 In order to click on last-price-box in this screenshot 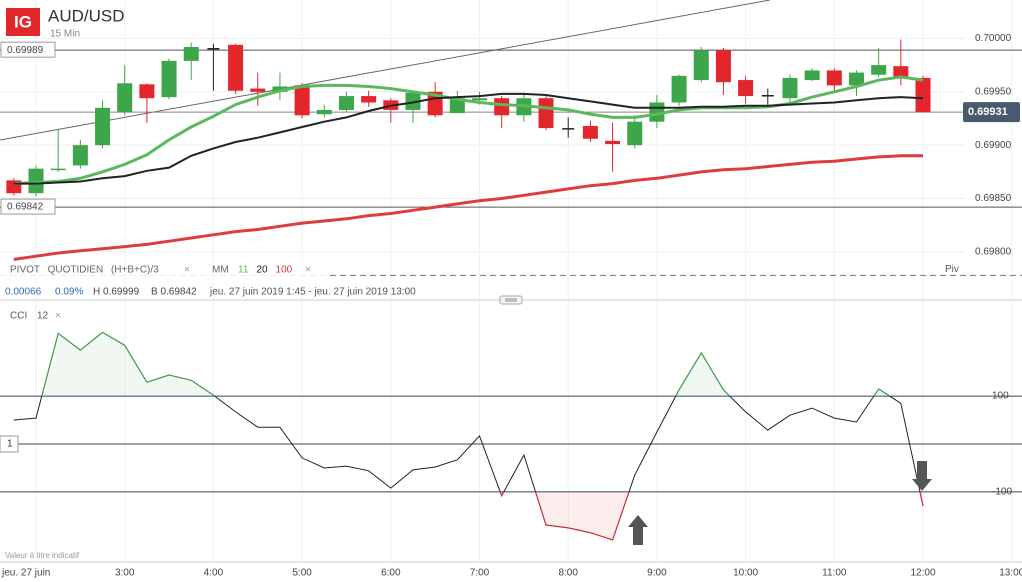, I will do `click(991, 112)`.